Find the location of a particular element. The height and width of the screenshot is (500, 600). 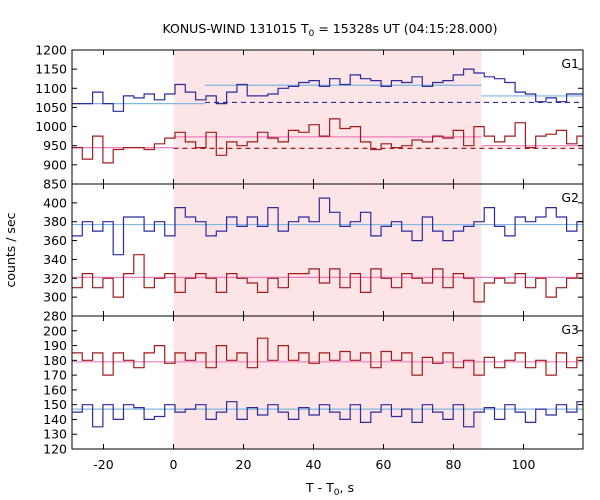

xlabel-subscript: 0 is located at coordinates (337, 493).